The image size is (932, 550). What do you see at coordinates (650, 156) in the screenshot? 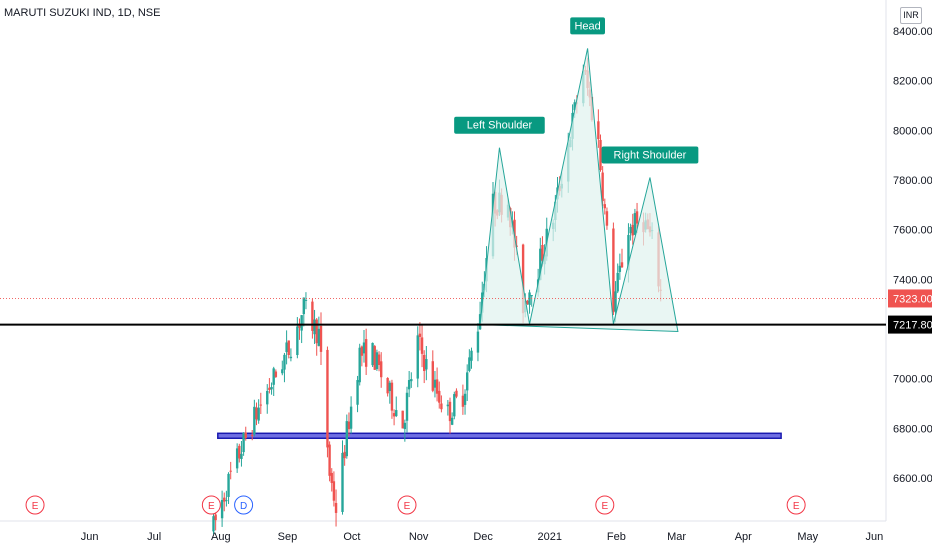
I see `pattern-label-text: Right Shoulder` at bounding box center [650, 156].